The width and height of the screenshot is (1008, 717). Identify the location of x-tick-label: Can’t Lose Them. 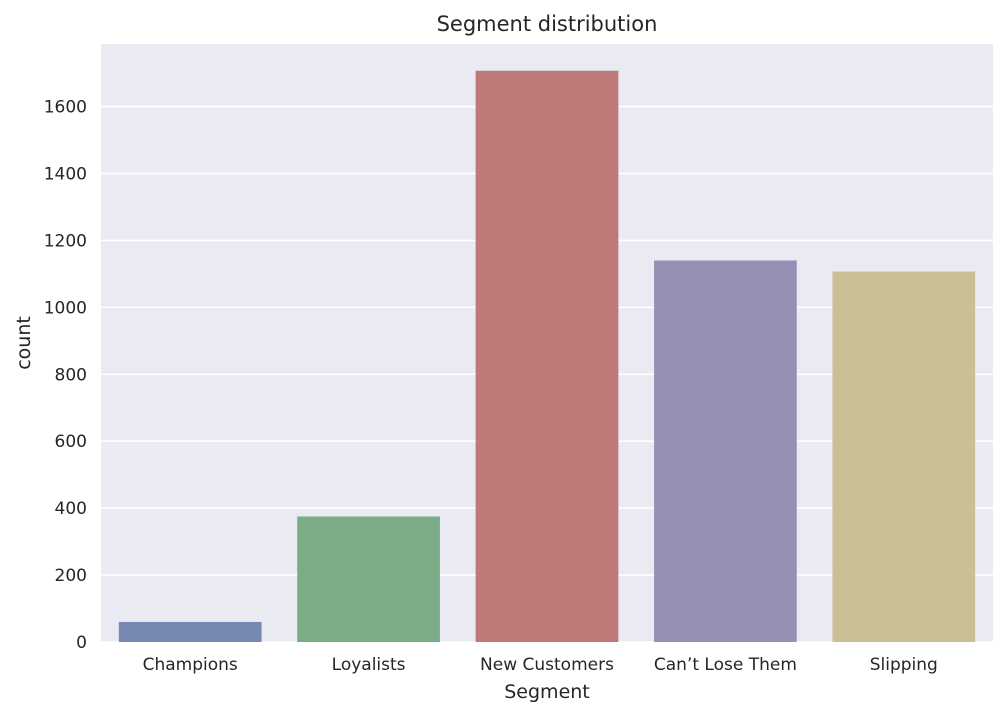
(725, 665).